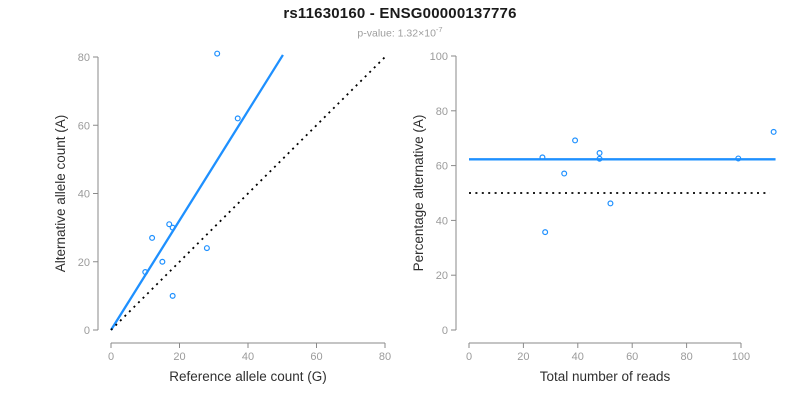 The height and width of the screenshot is (400, 800). What do you see at coordinates (418, 193) in the screenshot?
I see `y-axis-label: Percentage alternative (A)` at bounding box center [418, 193].